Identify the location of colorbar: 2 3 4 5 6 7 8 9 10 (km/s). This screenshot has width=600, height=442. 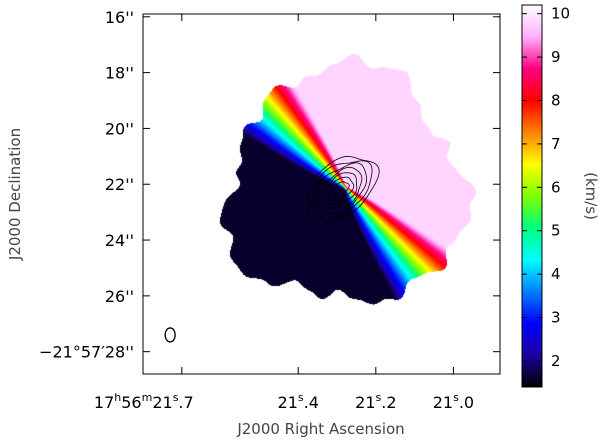
(560, 196).